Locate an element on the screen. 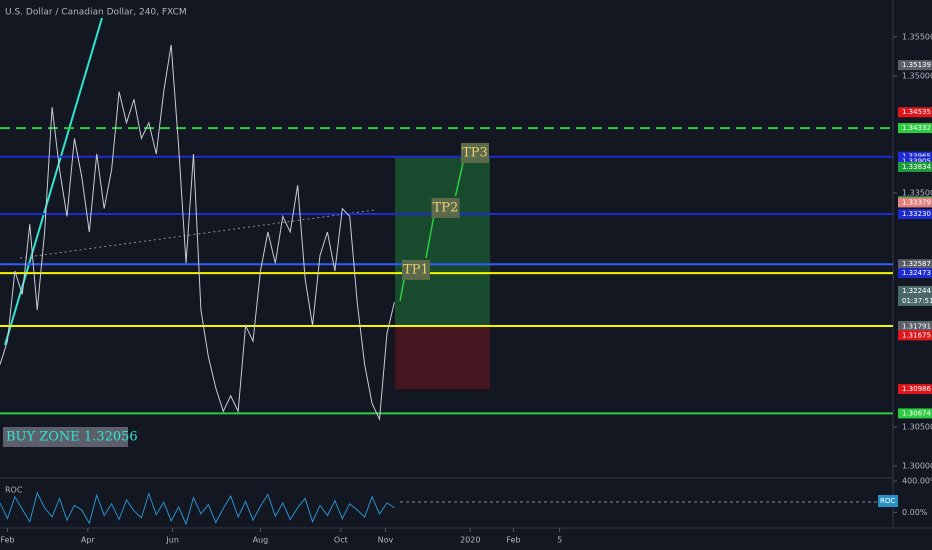 The height and width of the screenshot is (550, 932). y-tick-label: 1.30000 is located at coordinates (917, 465).